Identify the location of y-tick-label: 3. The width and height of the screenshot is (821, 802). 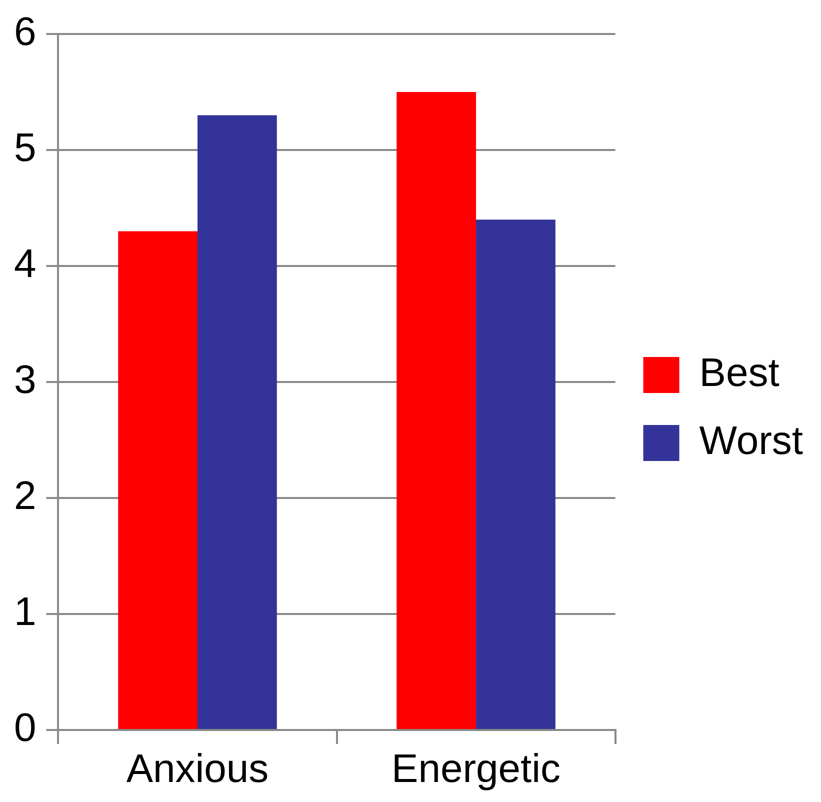
(25, 380).